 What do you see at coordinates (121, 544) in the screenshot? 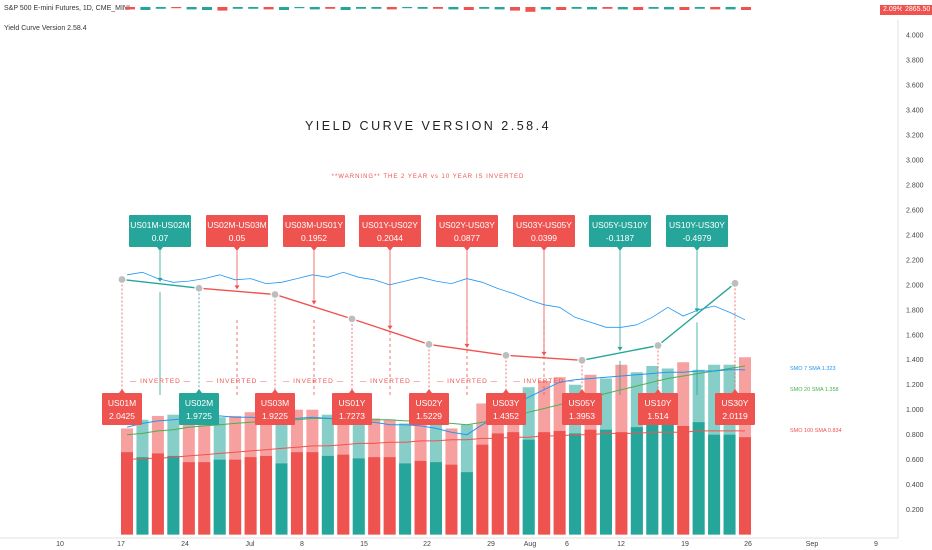
I see `x-tick-label: 17` at bounding box center [121, 544].